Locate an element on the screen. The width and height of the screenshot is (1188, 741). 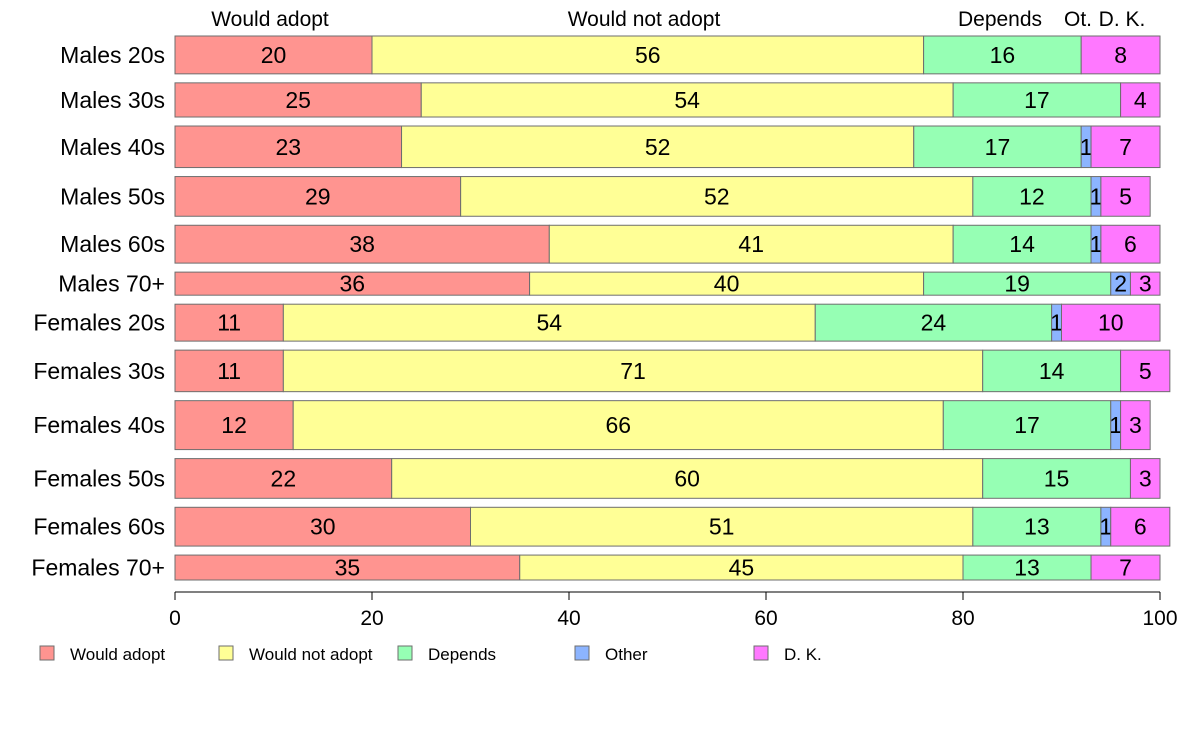
data-label: 22 is located at coordinates (284, 478).